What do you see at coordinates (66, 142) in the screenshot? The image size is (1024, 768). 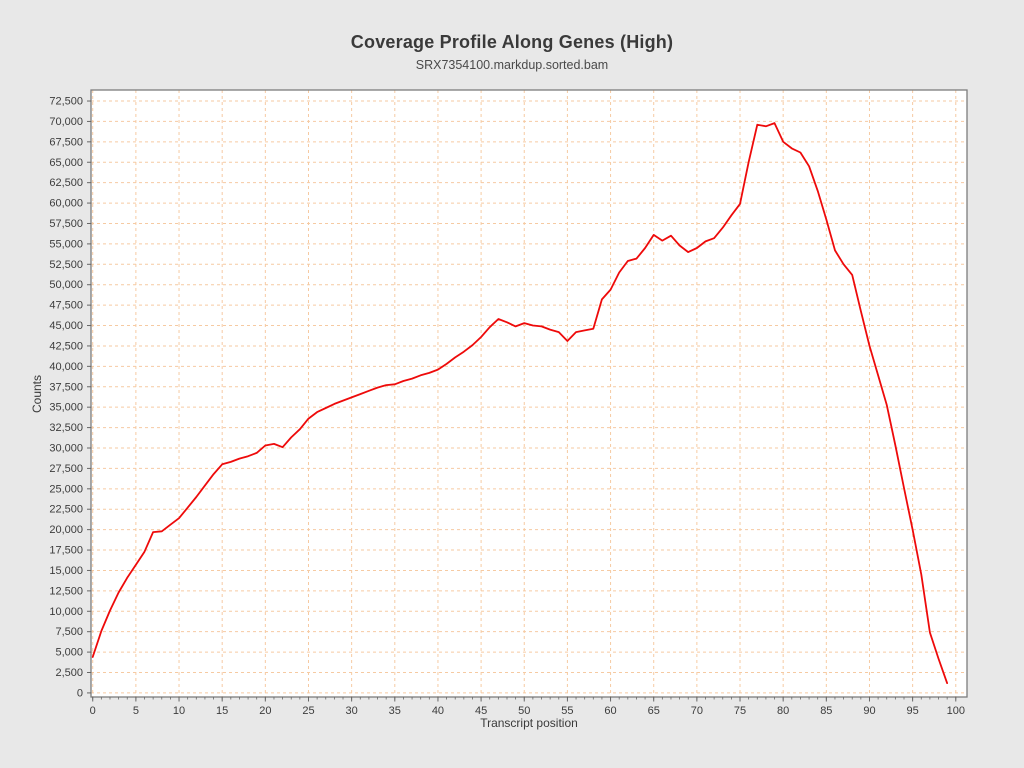 I see `svg-text: 67,500` at bounding box center [66, 142].